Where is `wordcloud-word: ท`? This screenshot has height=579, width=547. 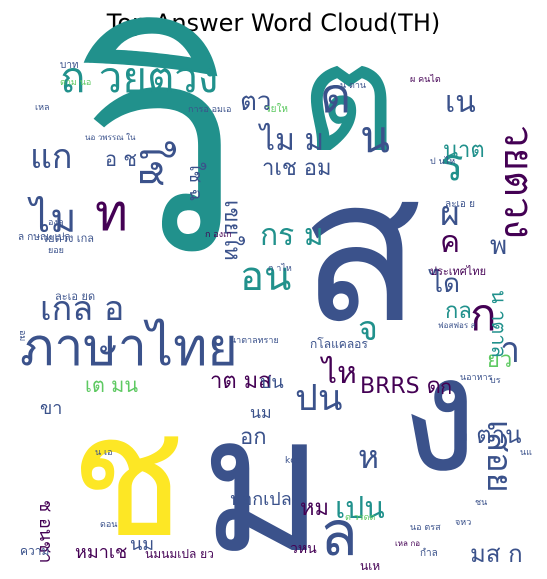
wordcloud-word: ท is located at coordinates (111, 213).